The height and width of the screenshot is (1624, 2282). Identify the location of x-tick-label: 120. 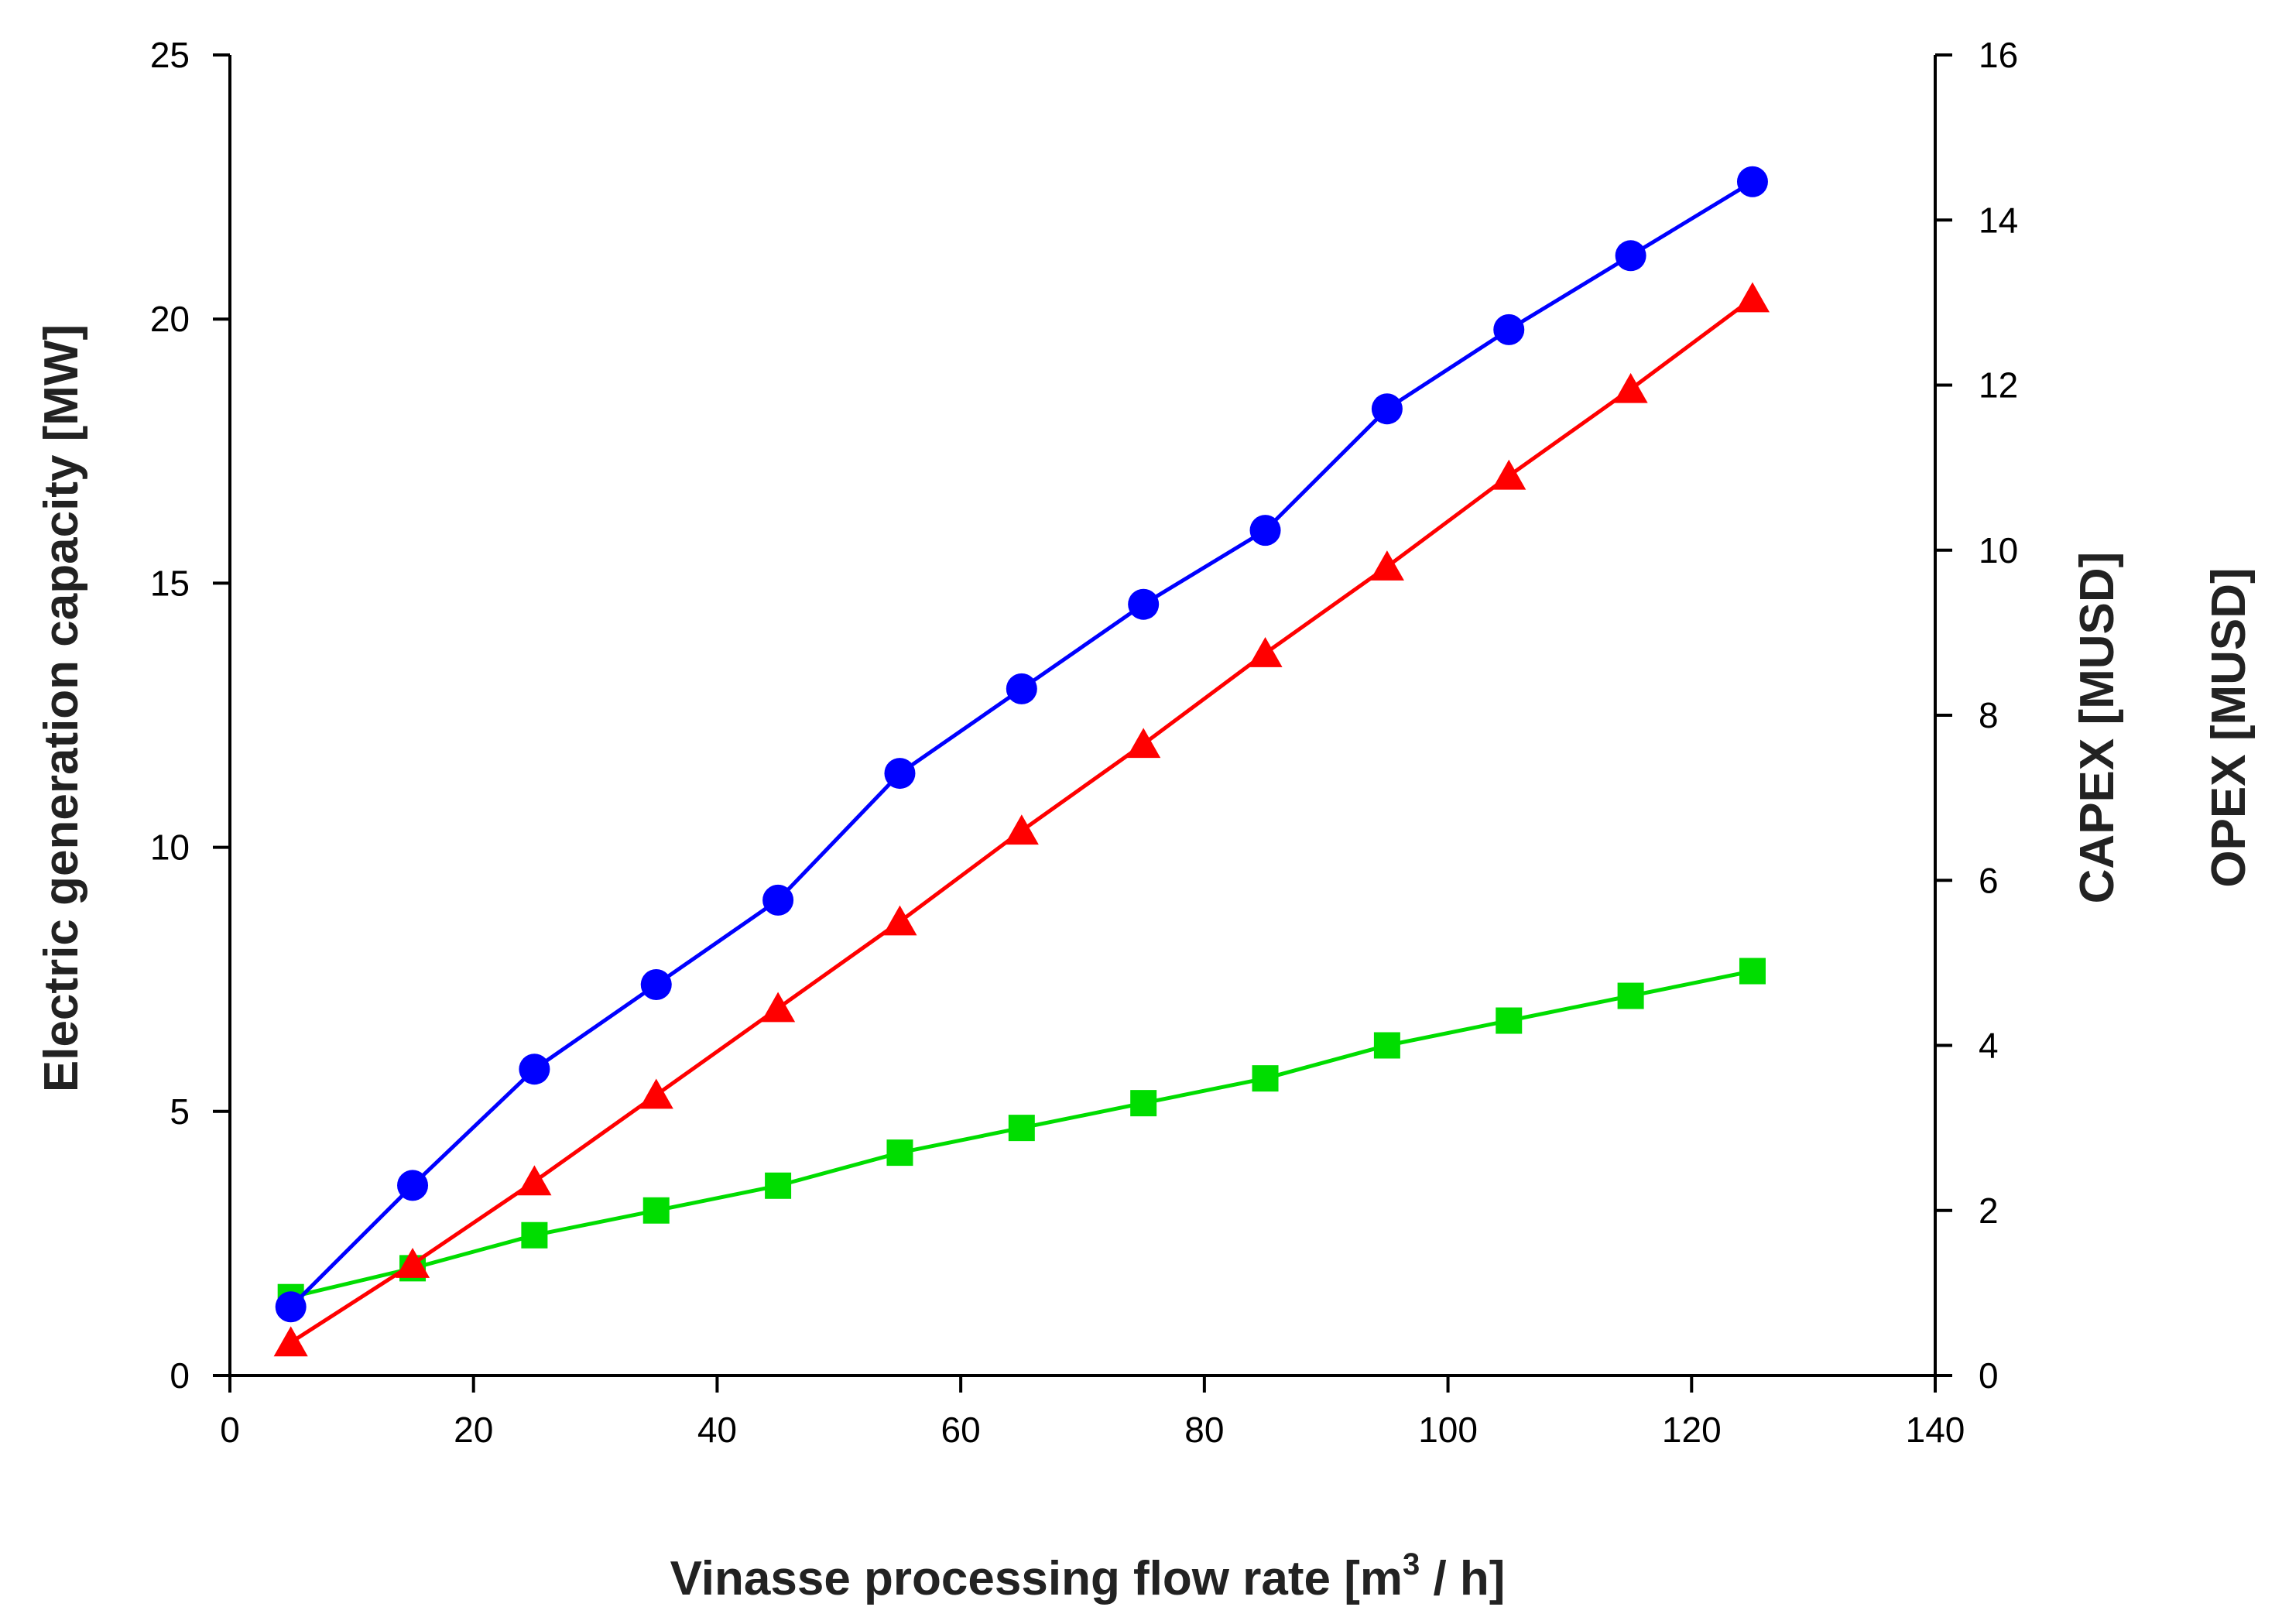
(1692, 1430).